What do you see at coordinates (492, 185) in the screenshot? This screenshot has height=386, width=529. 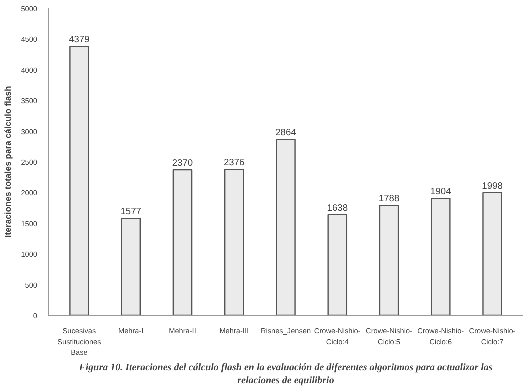 I see `data-label: 1998` at bounding box center [492, 185].